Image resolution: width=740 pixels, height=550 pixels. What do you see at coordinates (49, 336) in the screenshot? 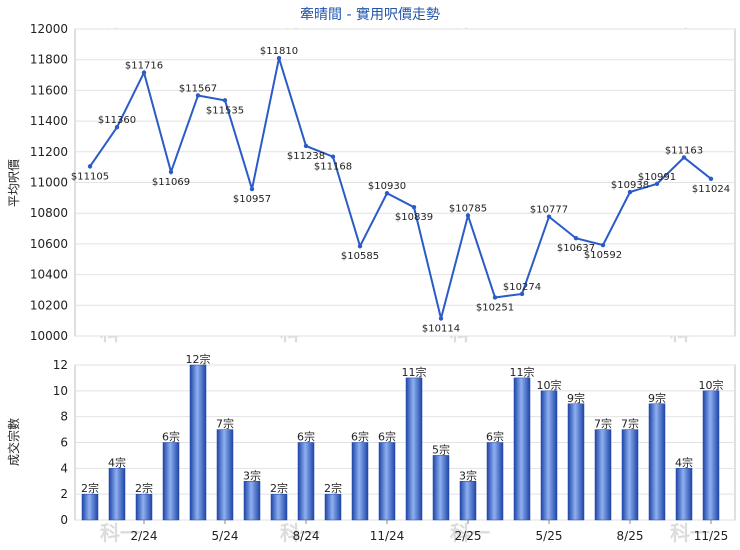
I see `price-y-tick-label: 10000` at bounding box center [49, 336].